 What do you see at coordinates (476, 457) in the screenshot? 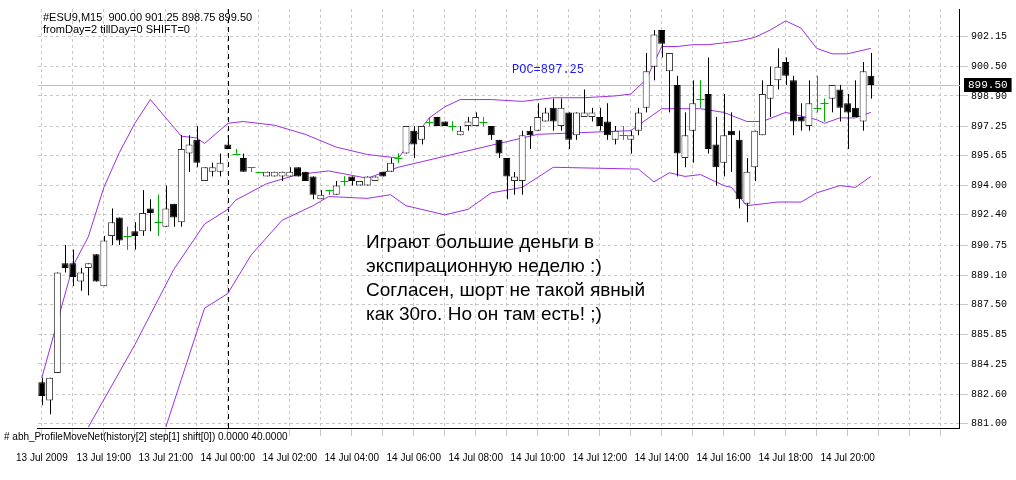
I see `x-tick-label: 14 Jul 08:00` at bounding box center [476, 457].